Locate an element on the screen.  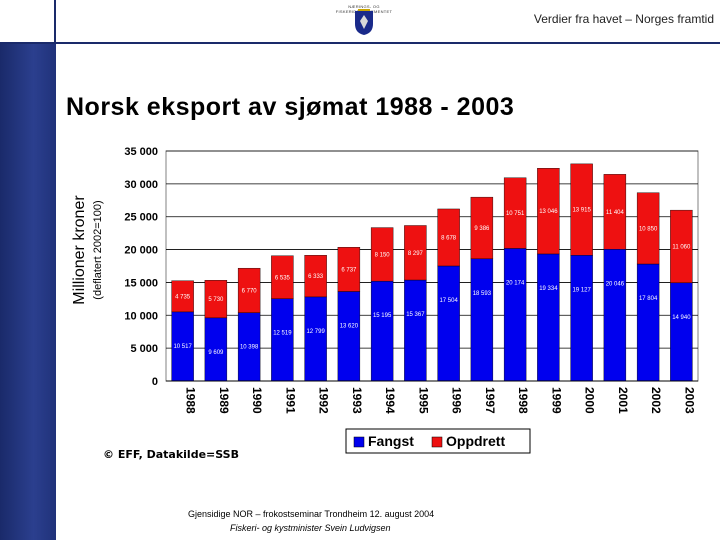
data-label-oppdrett: 10 751 is located at coordinates (515, 214).